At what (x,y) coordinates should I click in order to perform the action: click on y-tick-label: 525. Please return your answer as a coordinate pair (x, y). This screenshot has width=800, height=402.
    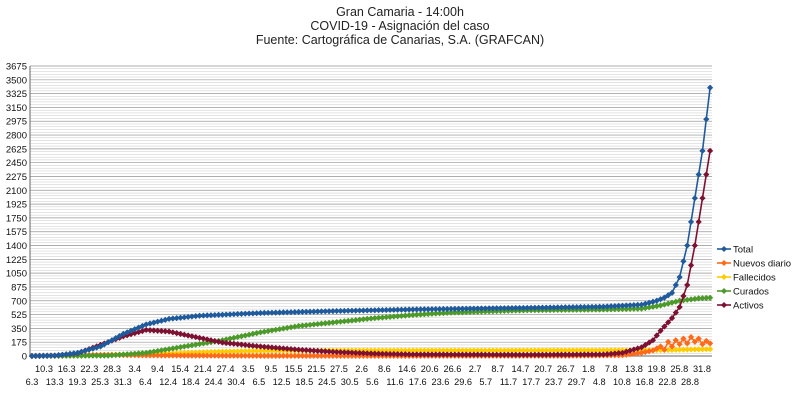
    Looking at the image, I should click on (19, 315).